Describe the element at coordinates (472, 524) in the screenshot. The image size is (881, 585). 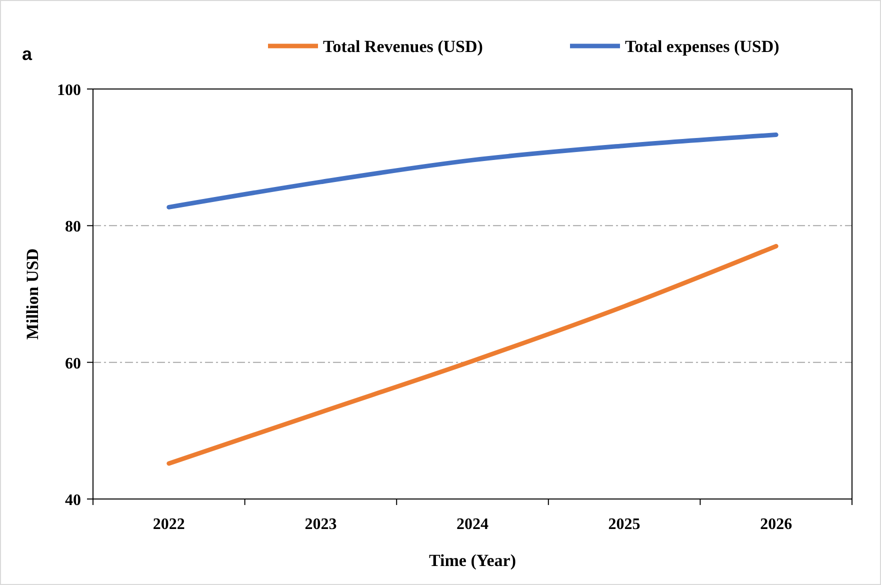
I see `x-tick-label: 2024` at that location.